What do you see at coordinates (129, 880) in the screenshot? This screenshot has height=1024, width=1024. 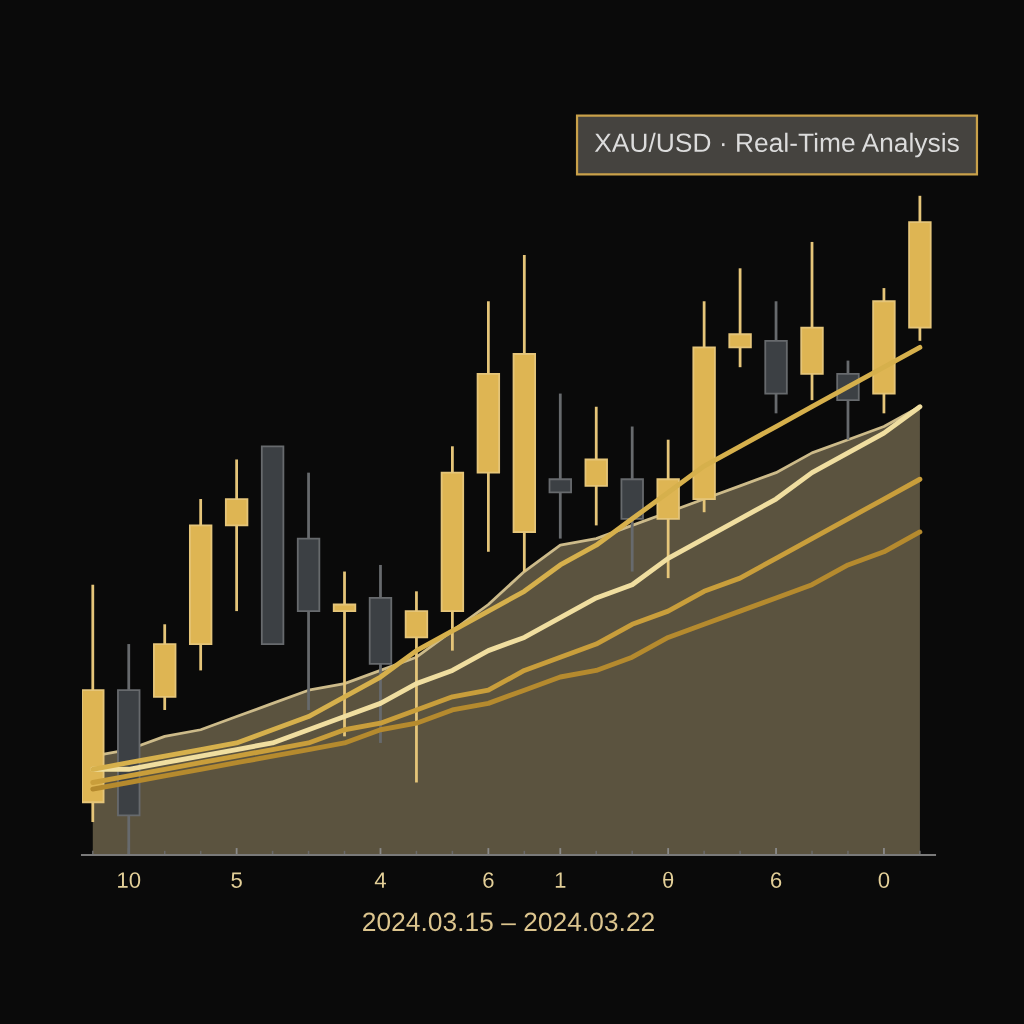 I see `x-tick-label: 10` at bounding box center [129, 880].